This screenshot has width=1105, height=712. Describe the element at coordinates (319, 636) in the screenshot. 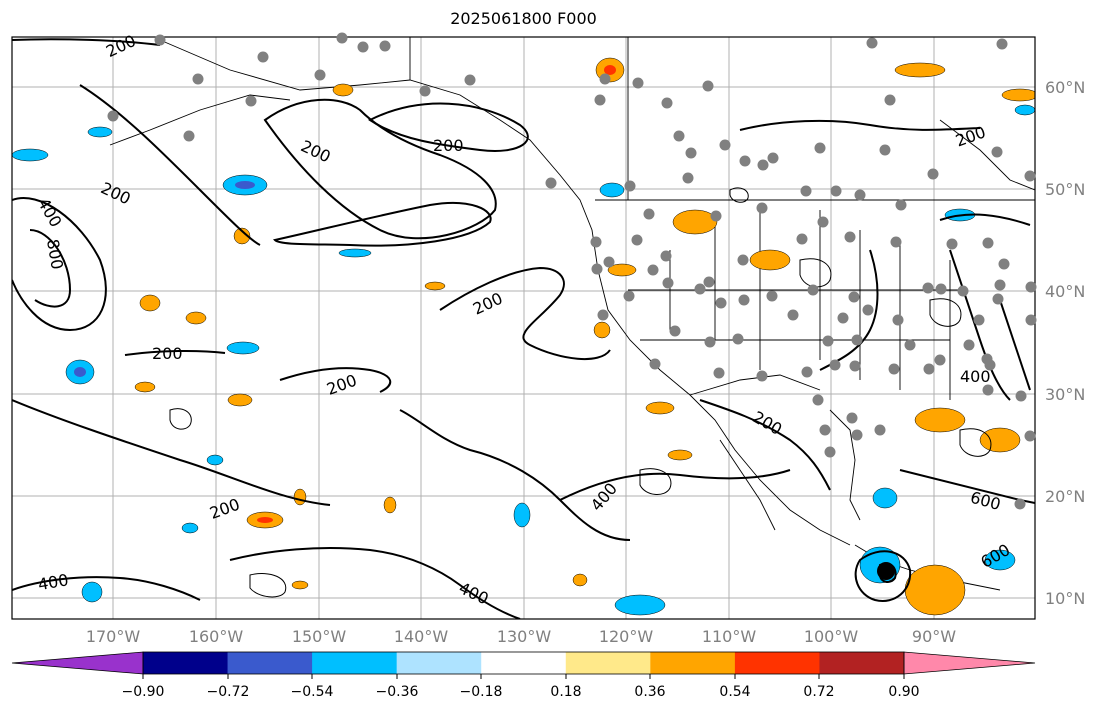

I see `lon-label: 150°W` at that location.